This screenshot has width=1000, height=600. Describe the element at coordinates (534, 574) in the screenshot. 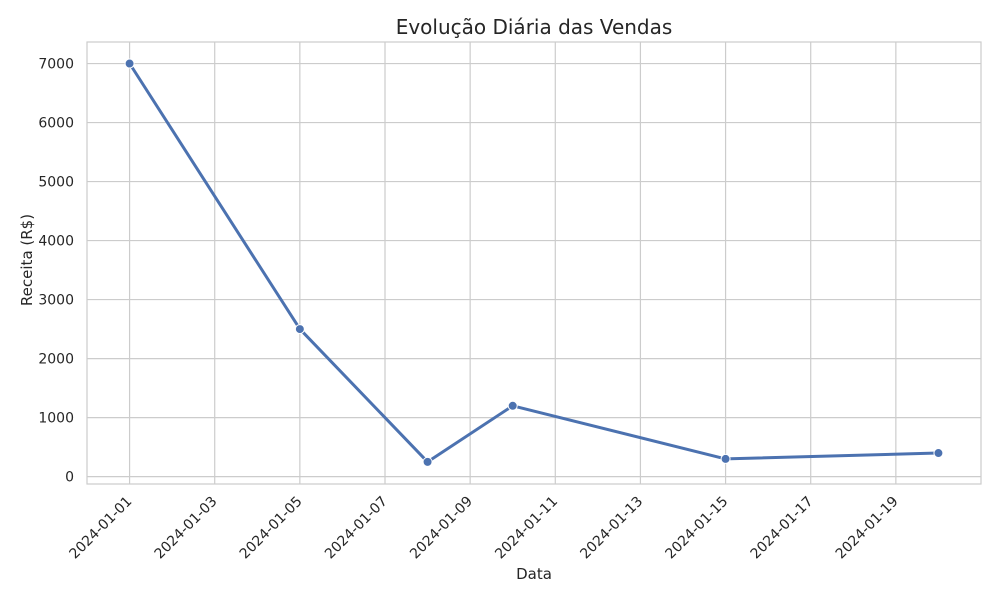

I see `x-axis-label: Data` at that location.